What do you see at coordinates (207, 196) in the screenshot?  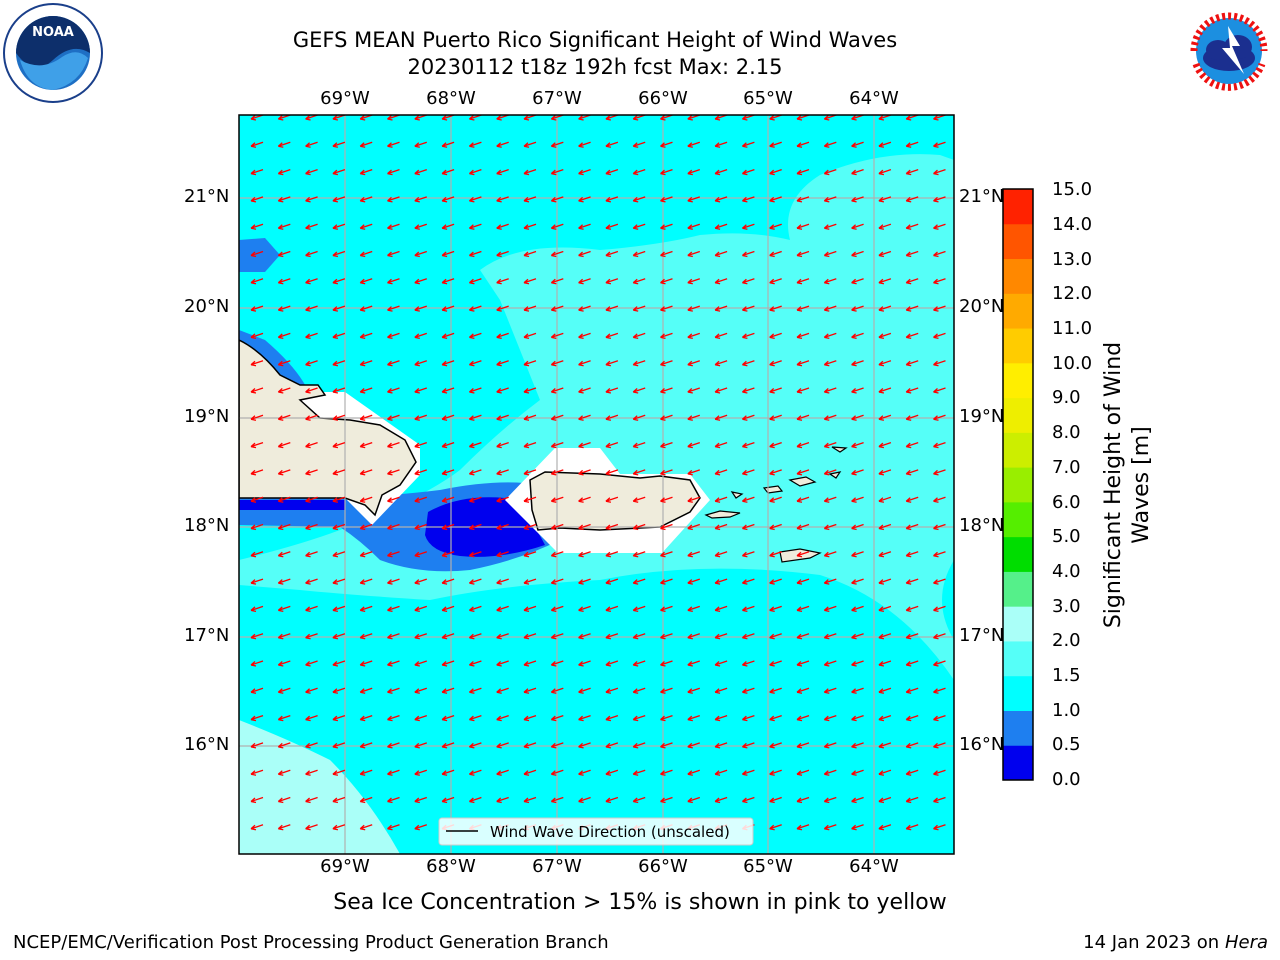 I see `lat-tick-left-0: 21°N` at bounding box center [207, 196].